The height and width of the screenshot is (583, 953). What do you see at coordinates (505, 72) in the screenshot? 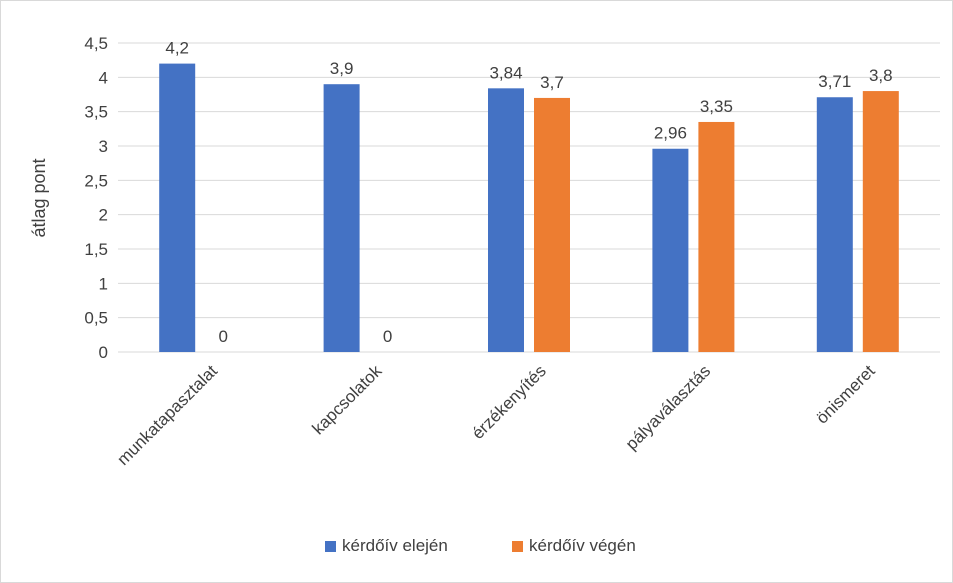
I see `data-label: 3,84` at bounding box center [505, 72].